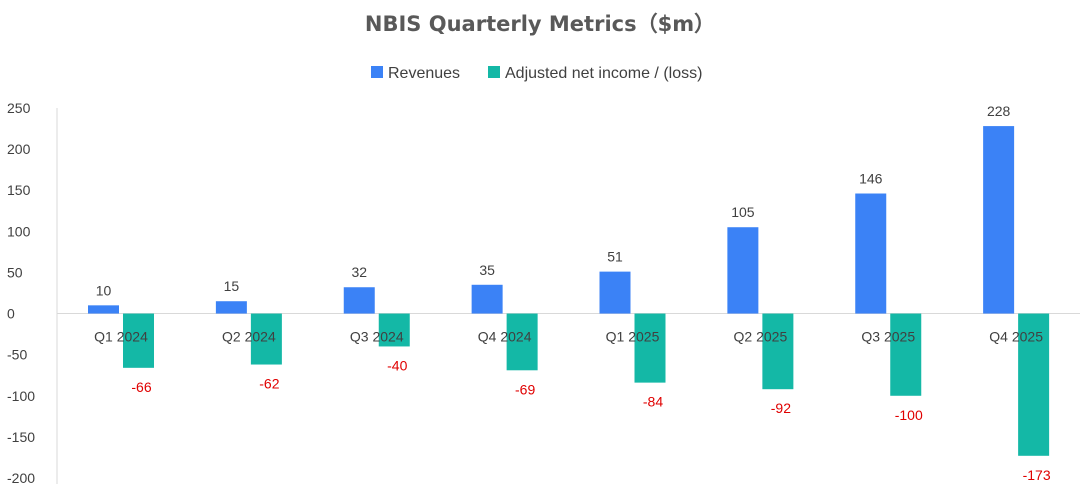 The width and height of the screenshot is (1080, 493). I want to click on y-tick-label: 150, so click(19, 190).